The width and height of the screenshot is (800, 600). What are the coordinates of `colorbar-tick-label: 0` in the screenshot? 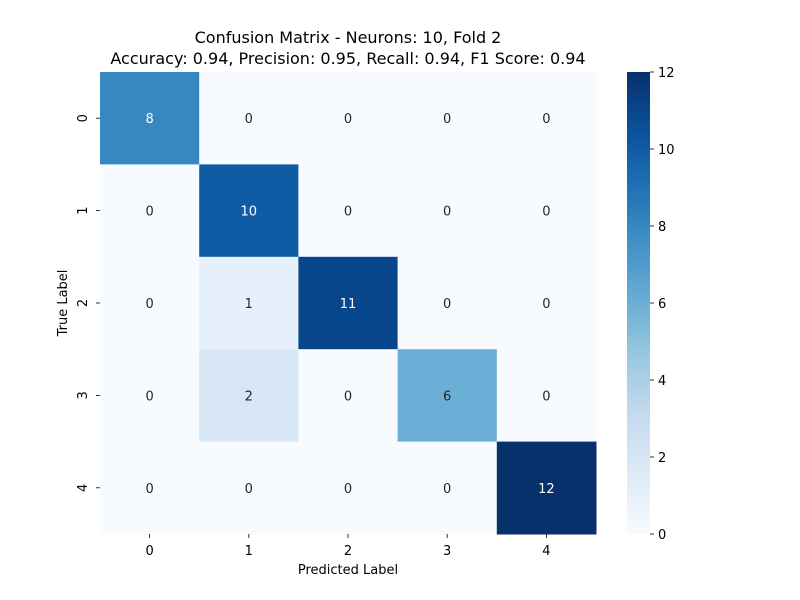 It's located at (662, 535).